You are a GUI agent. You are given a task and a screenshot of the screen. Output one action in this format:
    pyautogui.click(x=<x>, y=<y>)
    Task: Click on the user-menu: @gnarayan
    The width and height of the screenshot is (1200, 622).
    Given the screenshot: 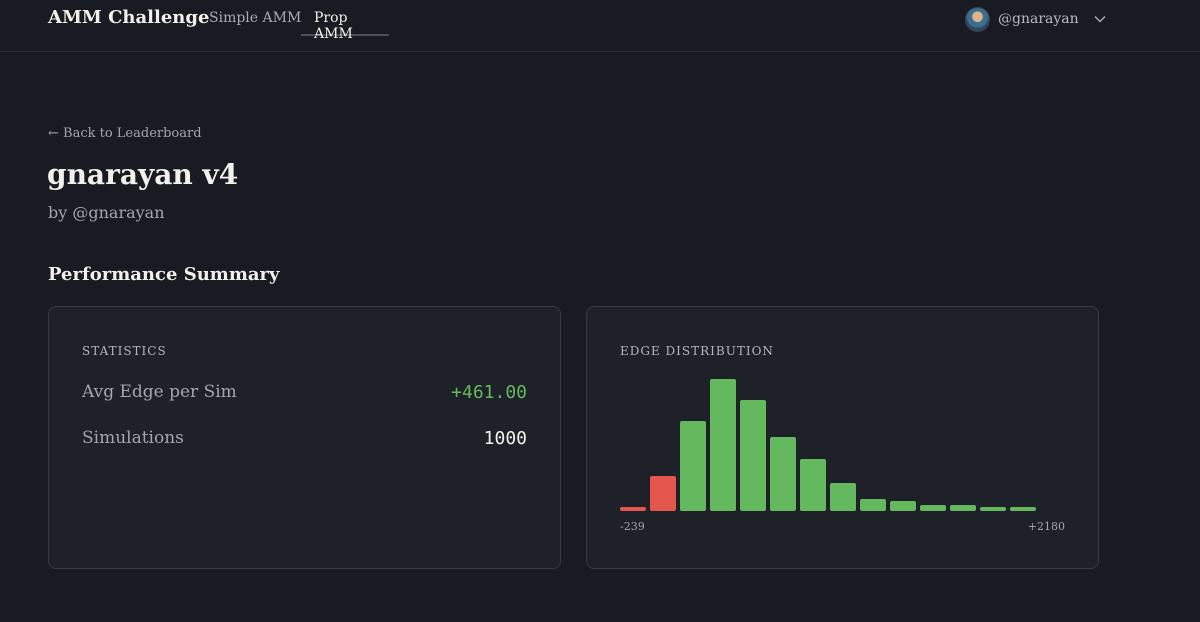 What is the action you would take?
    pyautogui.click(x=1036, y=19)
    